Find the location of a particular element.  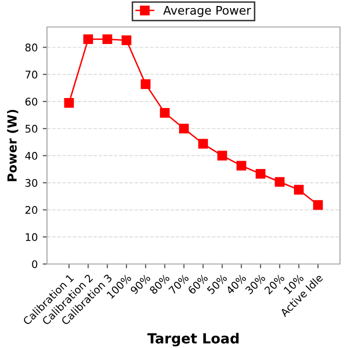

y-tick-label: 60 is located at coordinates (31, 102).